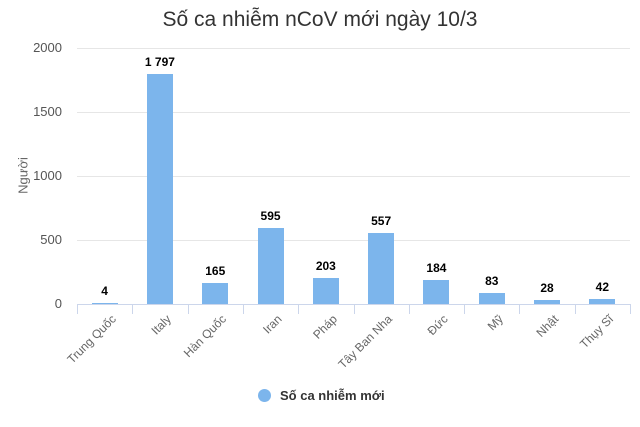 The image size is (640, 427). I want to click on legend-item: Số ca nhiễm mới, so click(321, 395).